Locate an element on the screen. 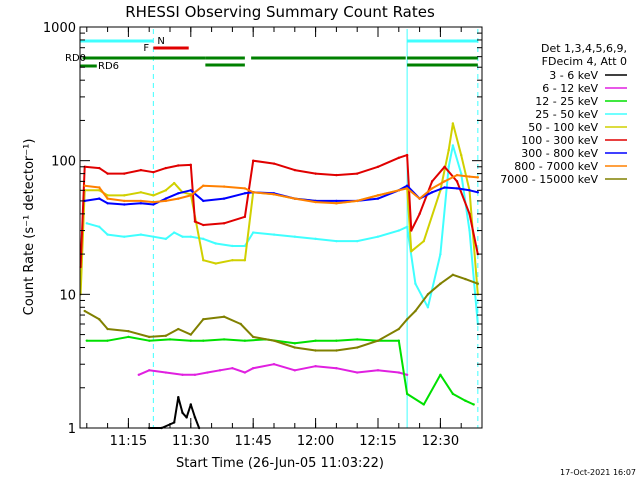 This screenshot has width=640, height=480. series-line-7000-15000-kev is located at coordinates (281, 312).